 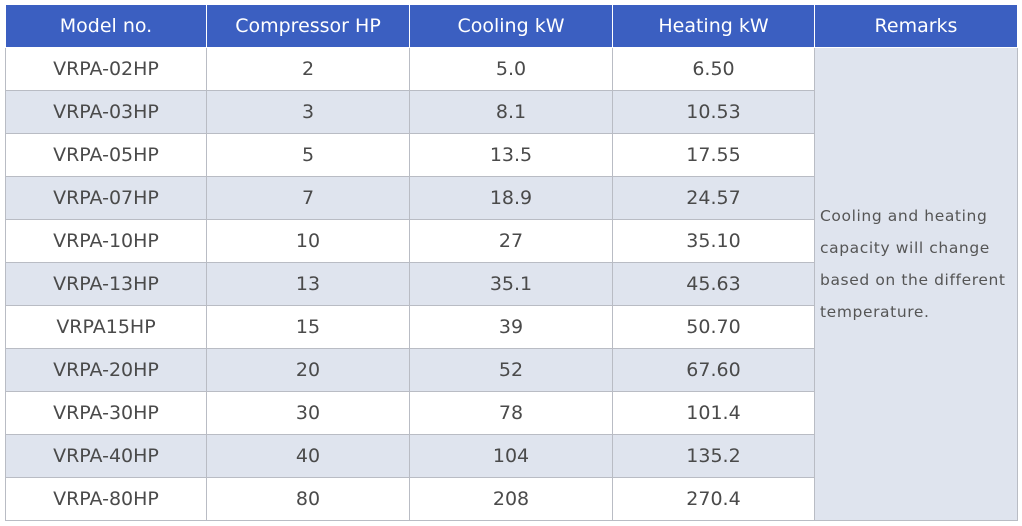 What do you see at coordinates (713, 499) in the screenshot?
I see `heating-kw-cell: 270.4` at bounding box center [713, 499].